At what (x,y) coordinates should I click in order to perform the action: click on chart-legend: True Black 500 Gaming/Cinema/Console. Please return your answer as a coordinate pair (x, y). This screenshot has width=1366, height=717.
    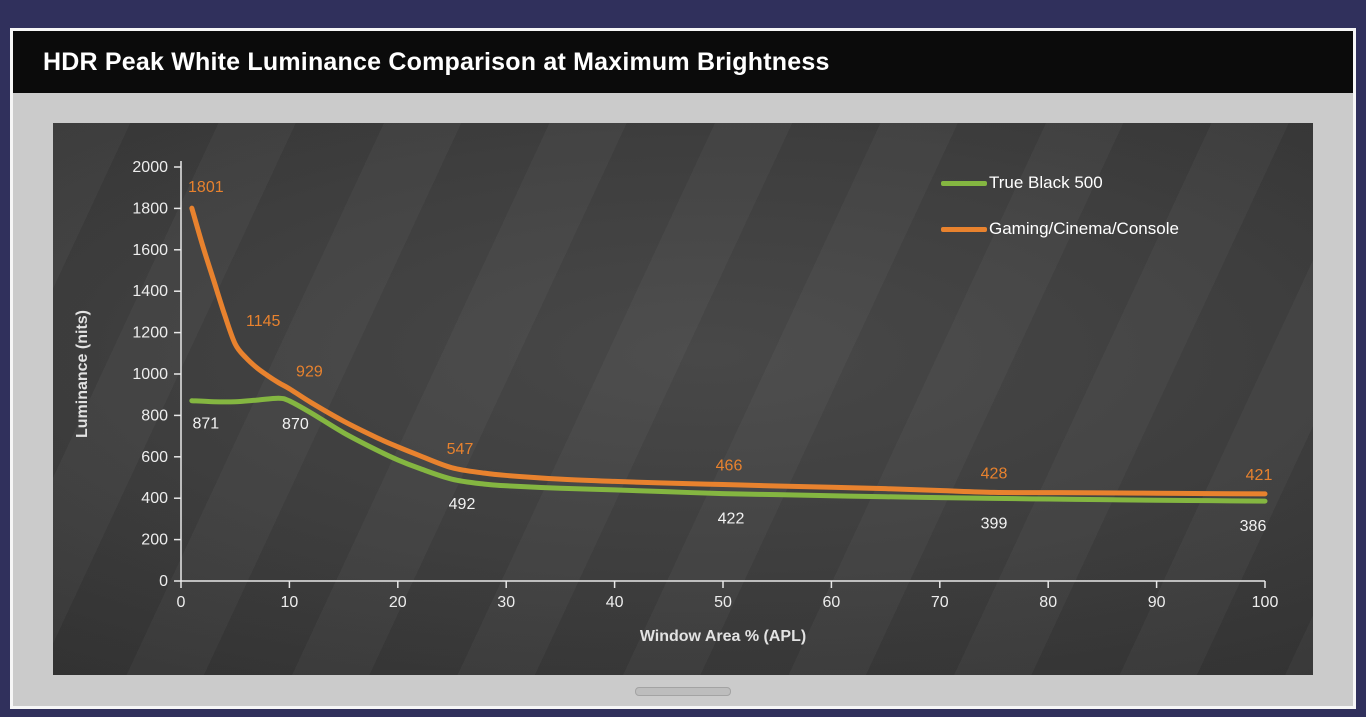
    Looking at the image, I should click on (1060, 219).